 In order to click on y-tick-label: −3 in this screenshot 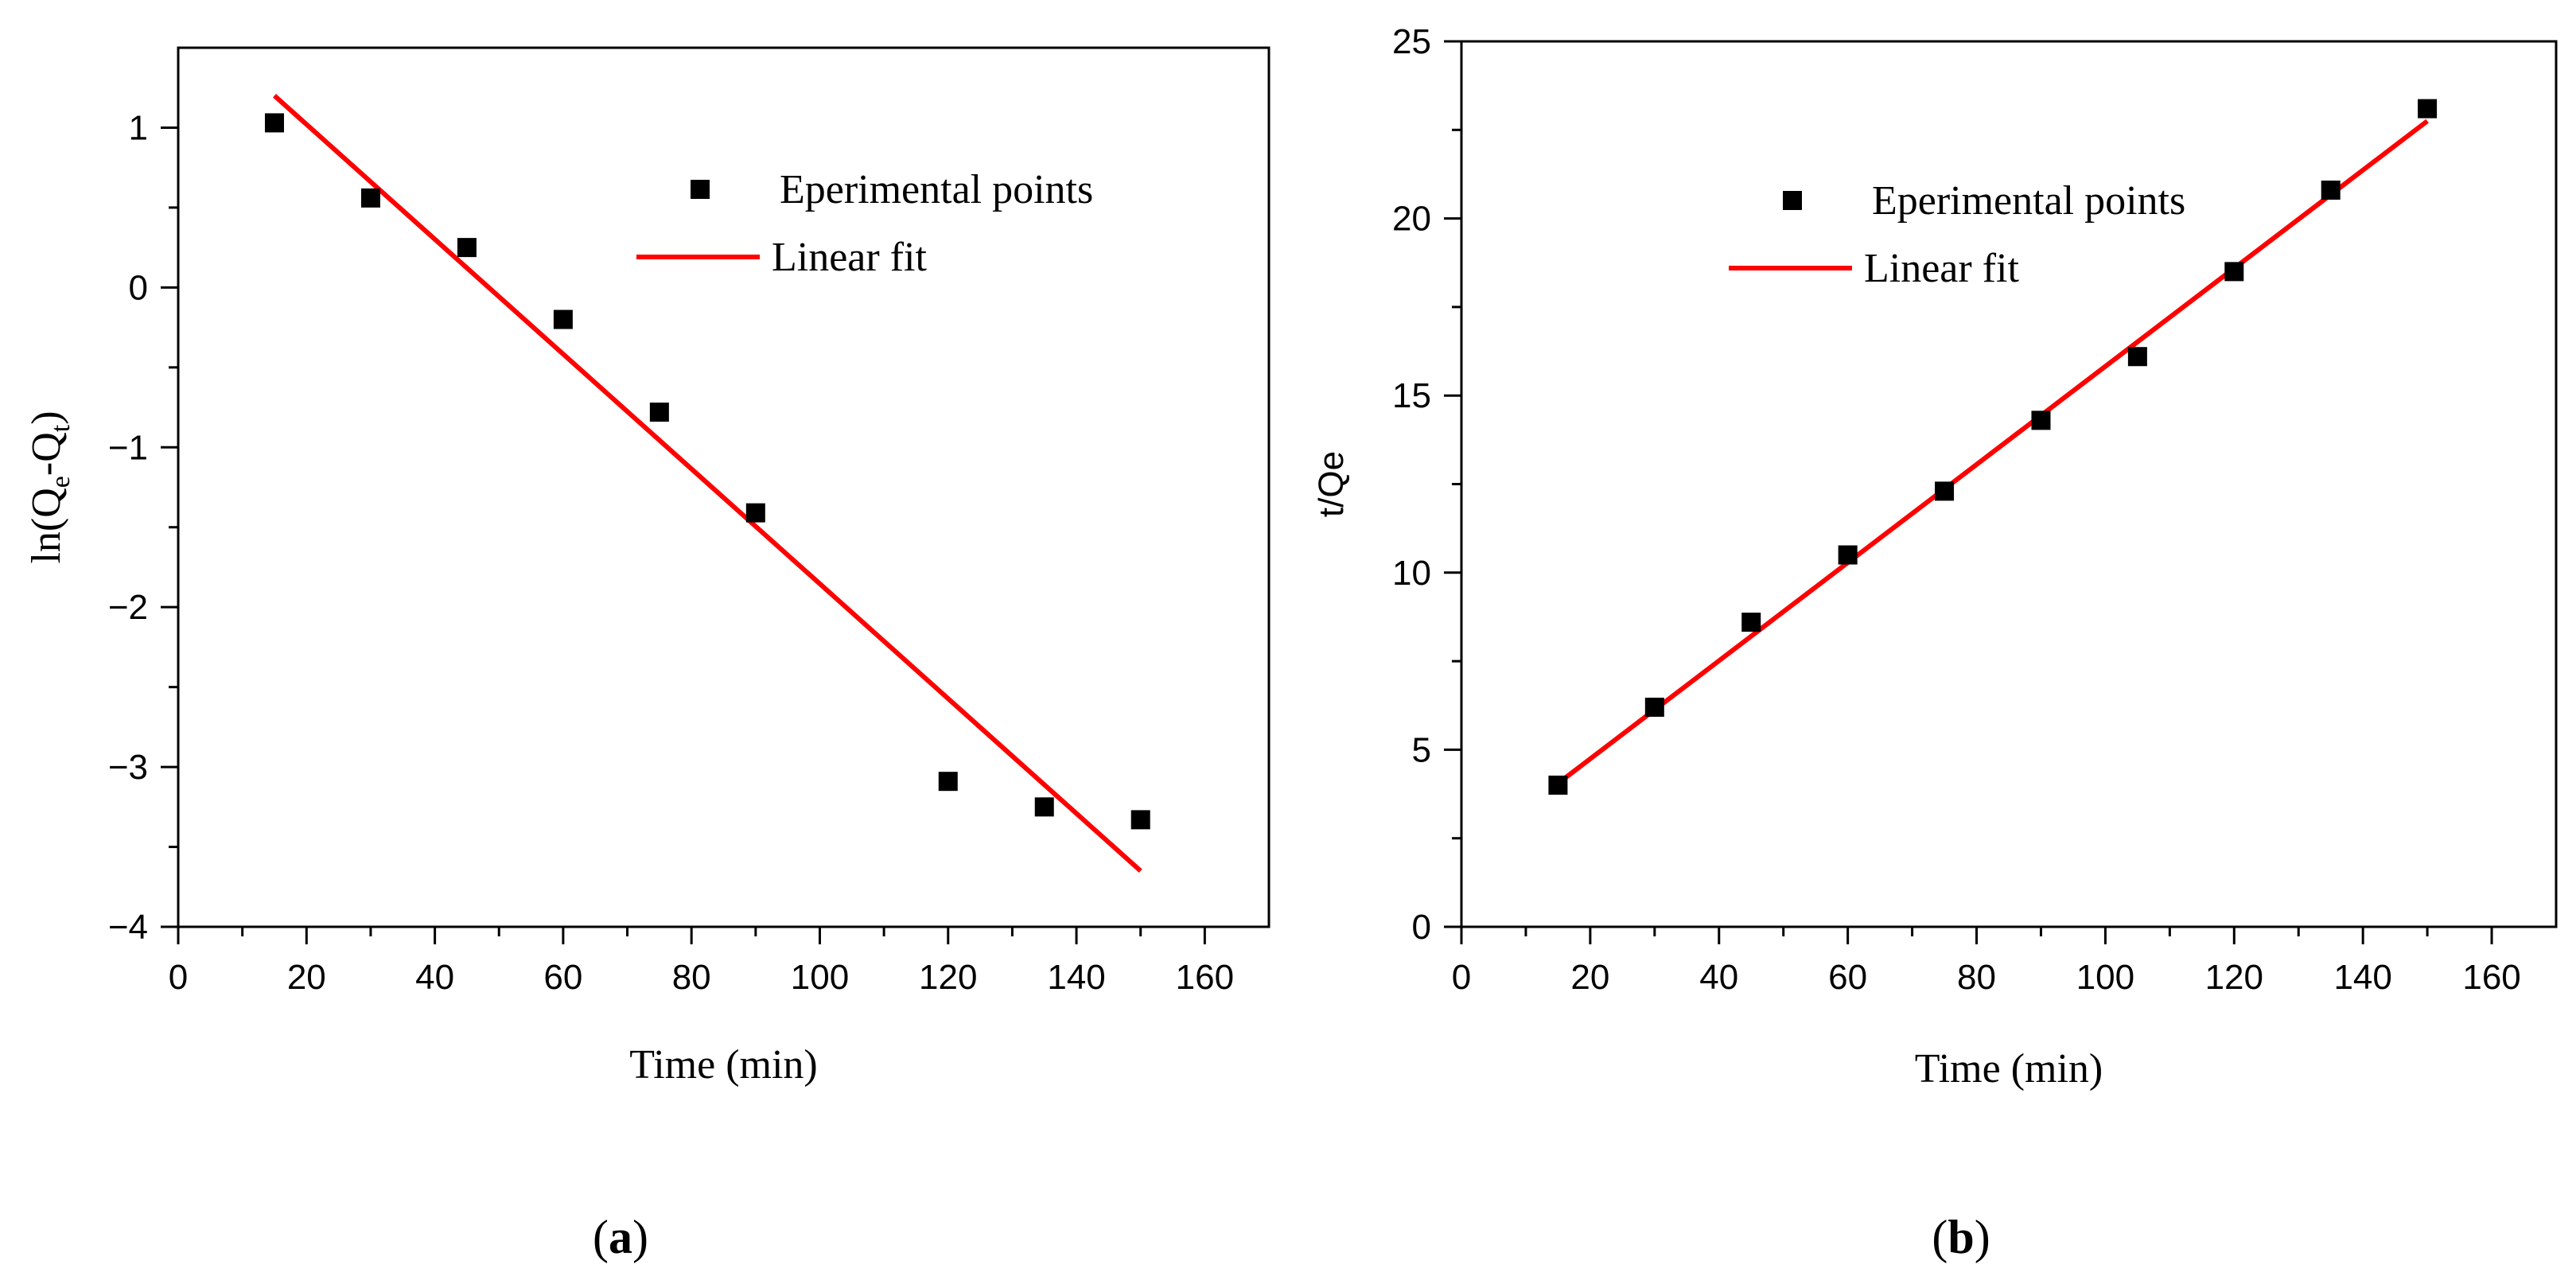, I will do `click(128, 768)`.